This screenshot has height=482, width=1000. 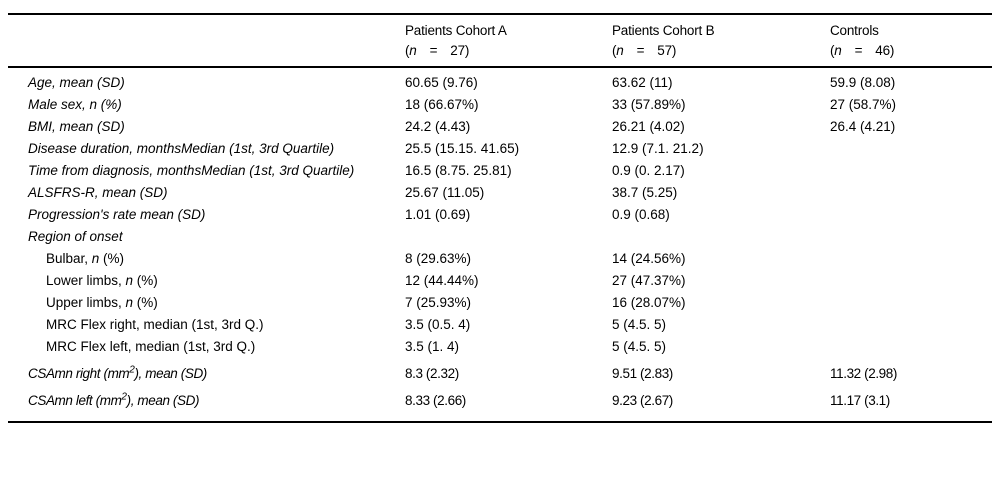 I want to click on cell-cohort-a: 12 (44.44%), so click(x=442, y=280).